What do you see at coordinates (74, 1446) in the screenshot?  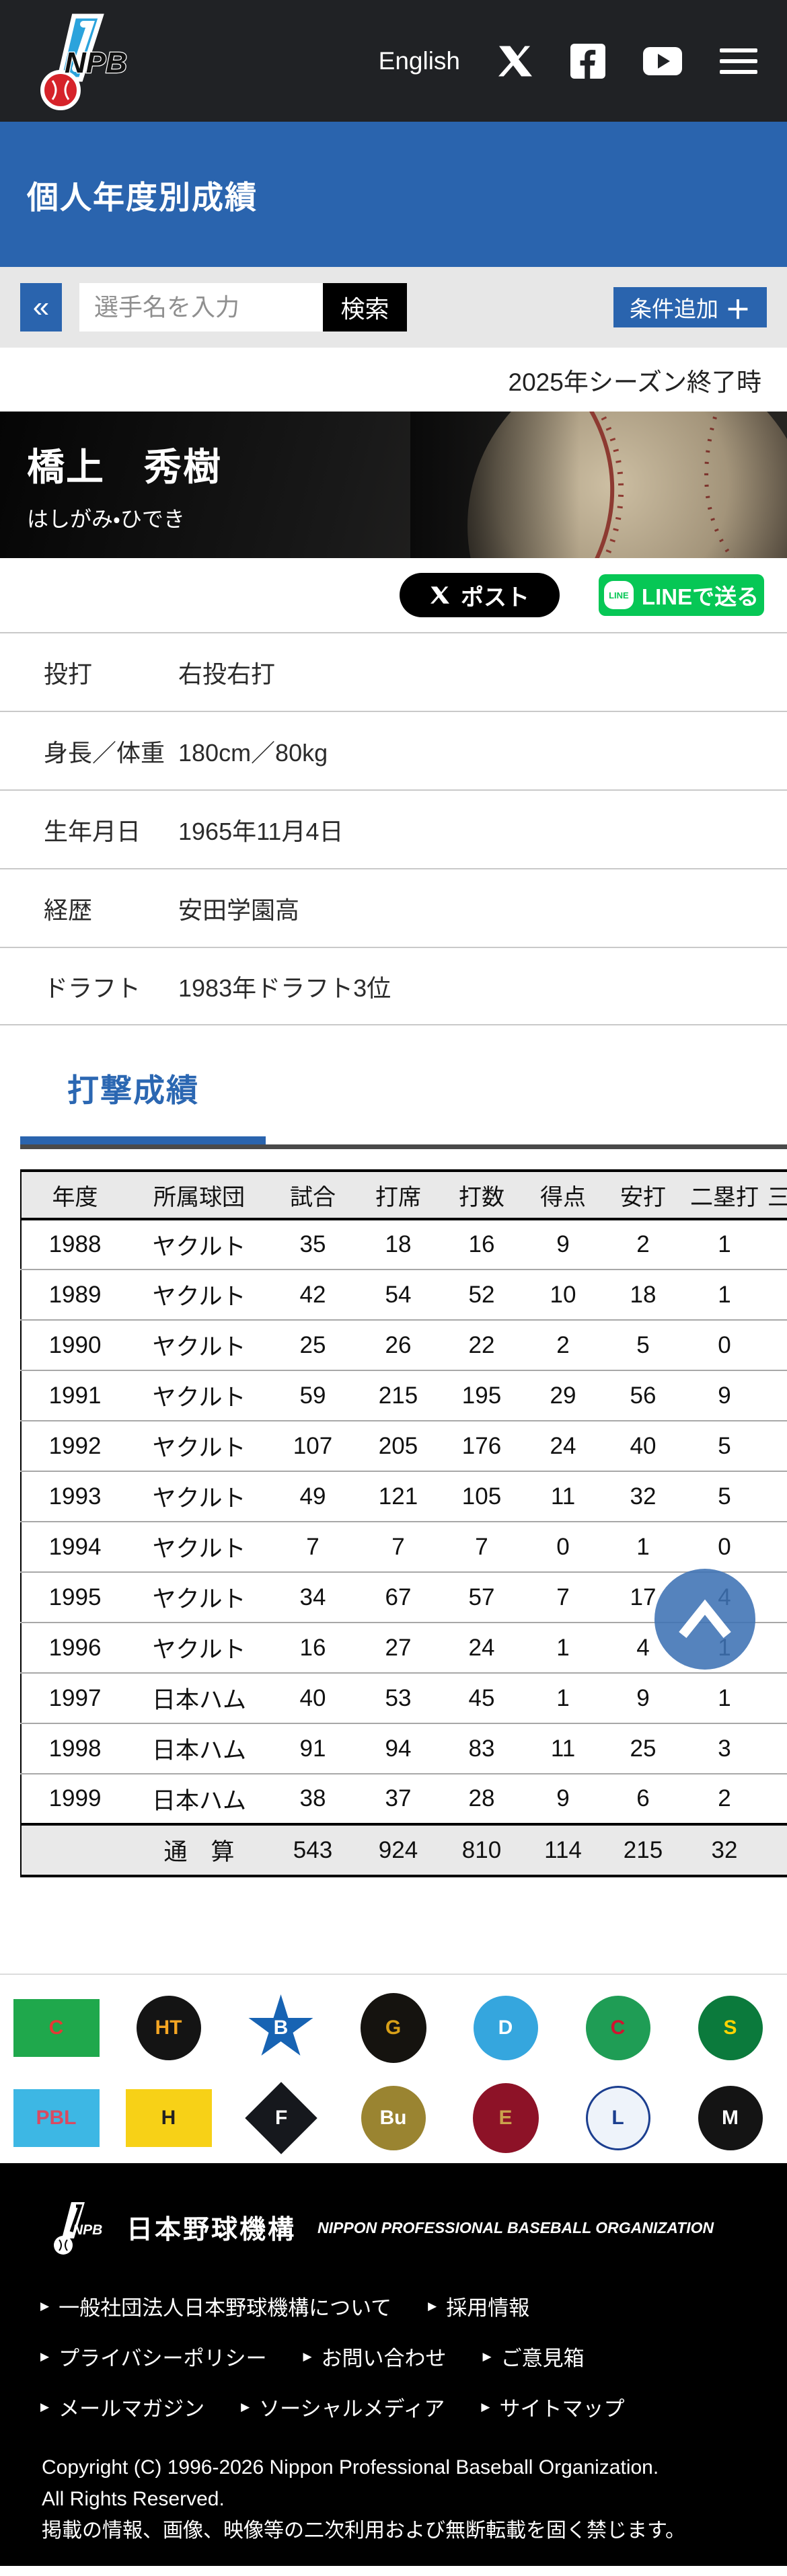 I see `stats-year-cell: 1992` at bounding box center [74, 1446].